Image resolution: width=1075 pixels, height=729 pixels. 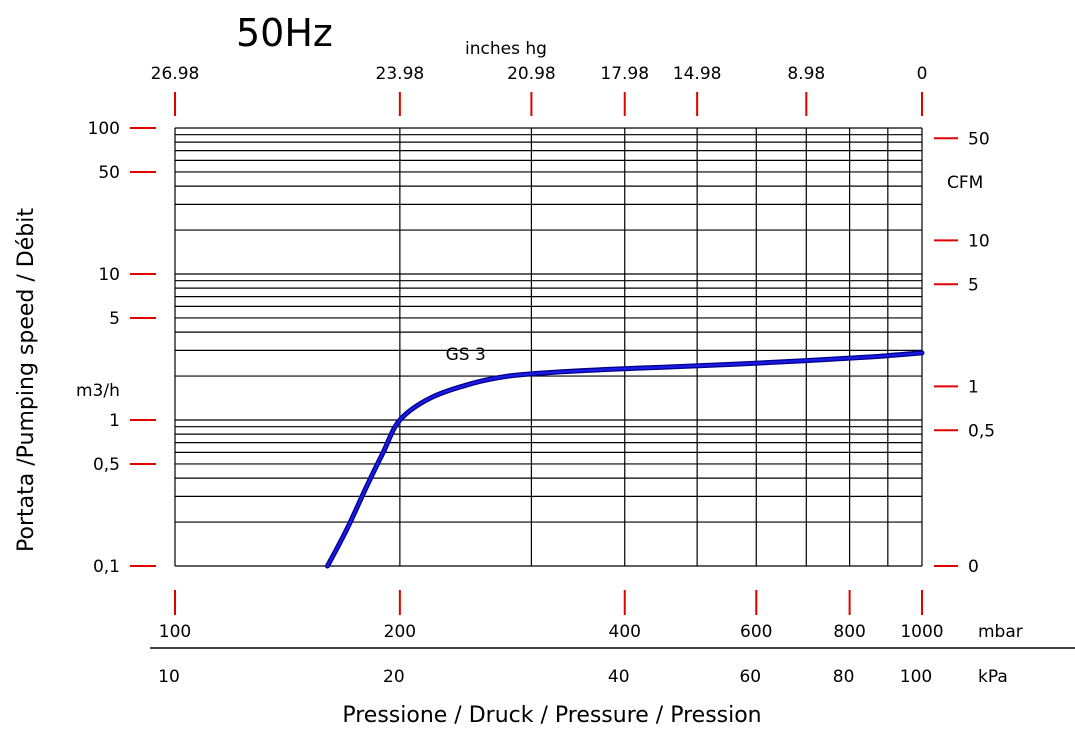 What do you see at coordinates (973, 567) in the screenshot?
I see `tick-label-right: 0` at bounding box center [973, 567].